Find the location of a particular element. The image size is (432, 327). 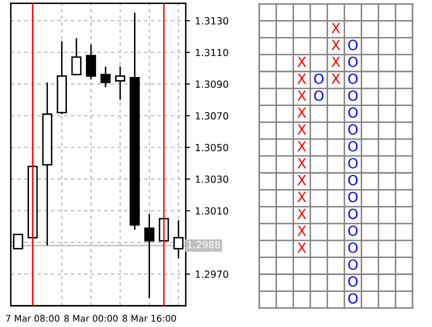

y-tick-label: 1.2970 is located at coordinates (212, 274).